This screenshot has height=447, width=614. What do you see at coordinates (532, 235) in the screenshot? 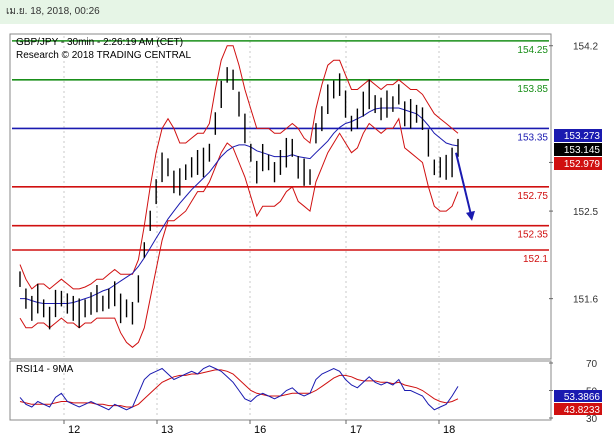
I see `level-label-4: 152.35` at bounding box center [532, 235].